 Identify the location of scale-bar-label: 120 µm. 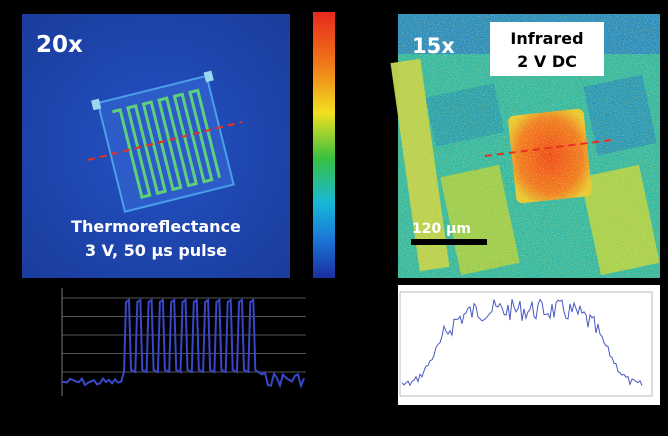
(441, 229).